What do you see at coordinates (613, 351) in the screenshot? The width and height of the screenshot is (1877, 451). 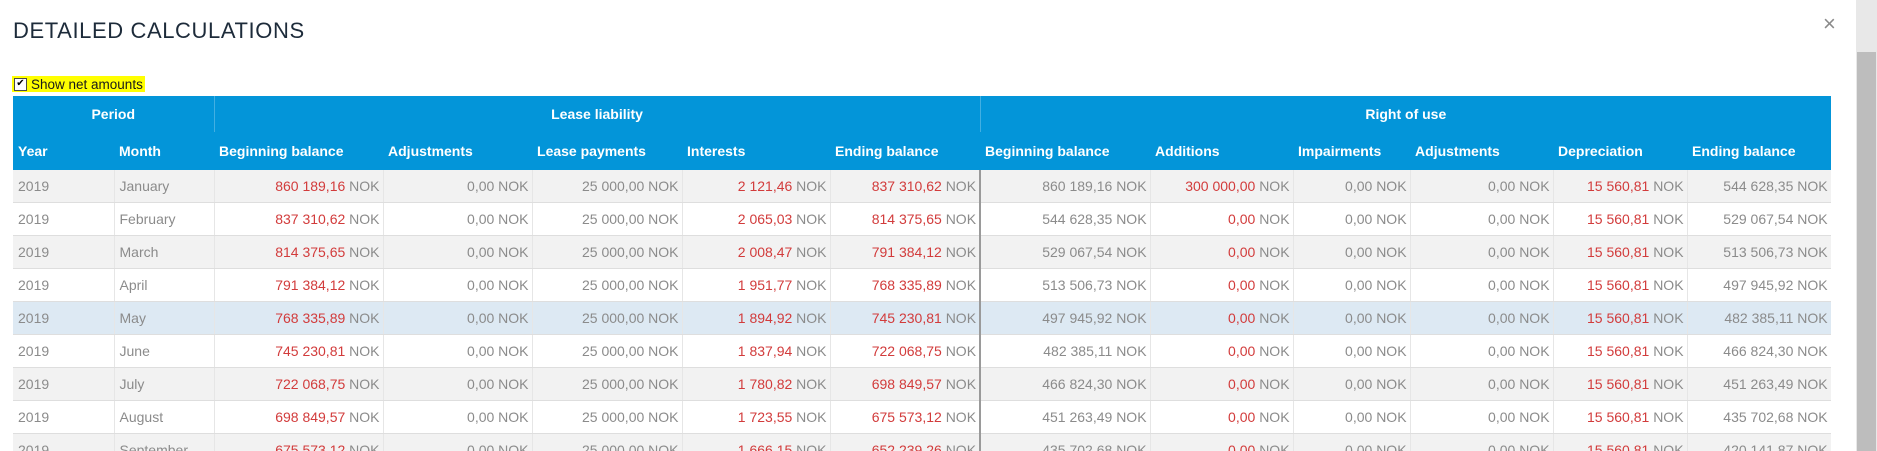 I see `amount-value: 25 000,00` at bounding box center [613, 351].